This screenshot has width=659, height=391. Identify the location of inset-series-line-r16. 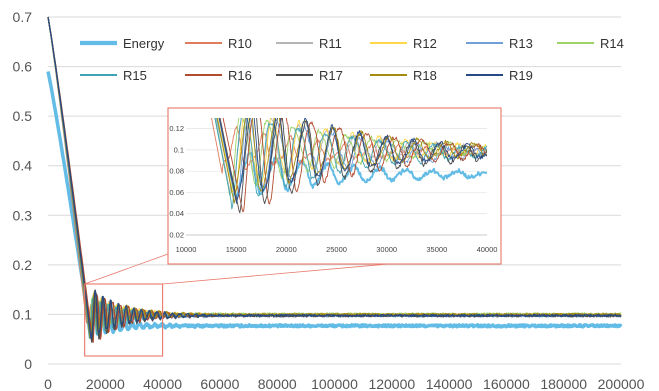
(354, 165).